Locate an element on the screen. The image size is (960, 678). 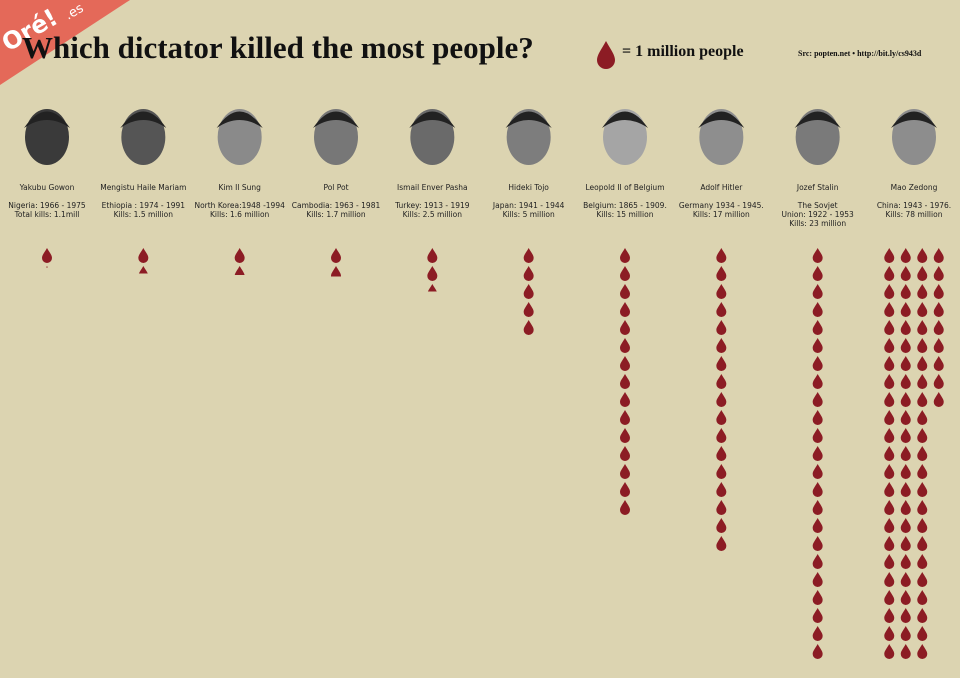
dictator-detail: Japan: 1941 - 1944 is located at coordinates (528, 205).